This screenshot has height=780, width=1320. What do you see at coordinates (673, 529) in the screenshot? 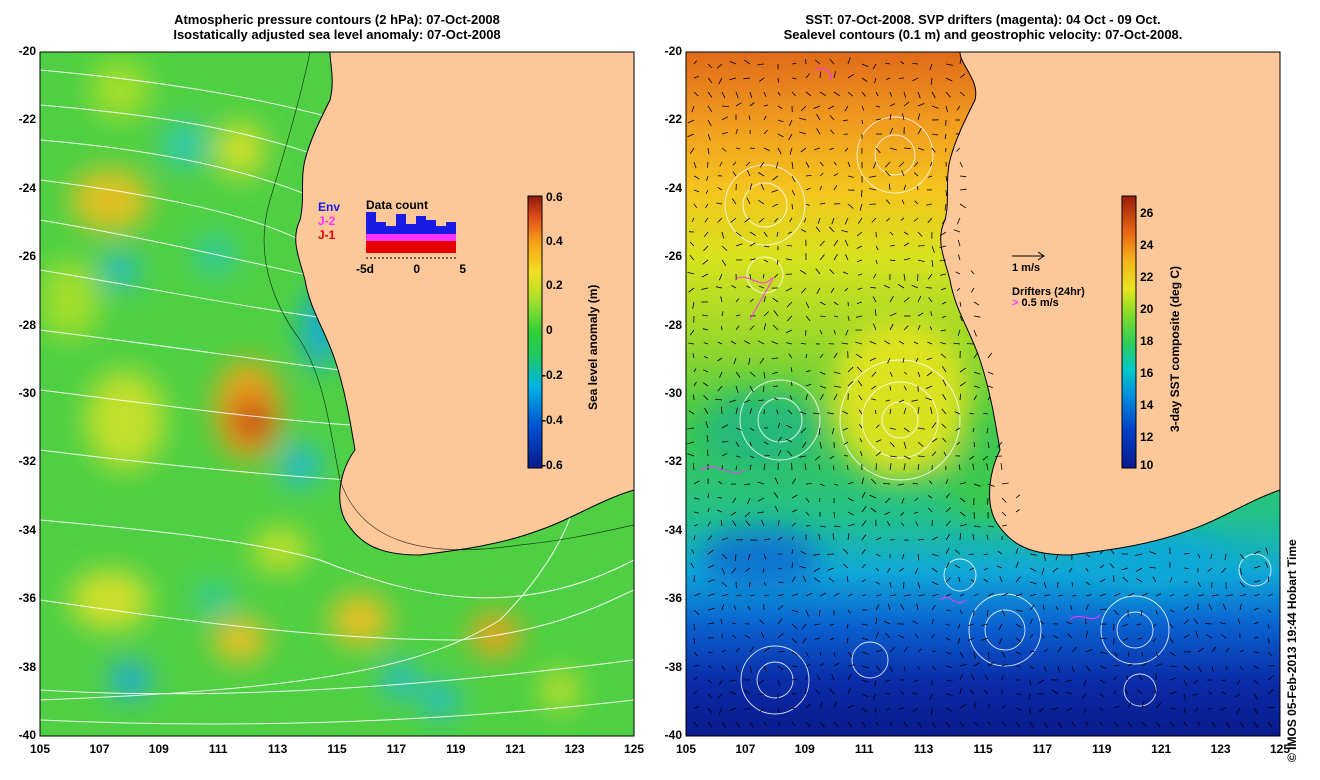
I see `right-lat-tick: -34` at bounding box center [673, 529].